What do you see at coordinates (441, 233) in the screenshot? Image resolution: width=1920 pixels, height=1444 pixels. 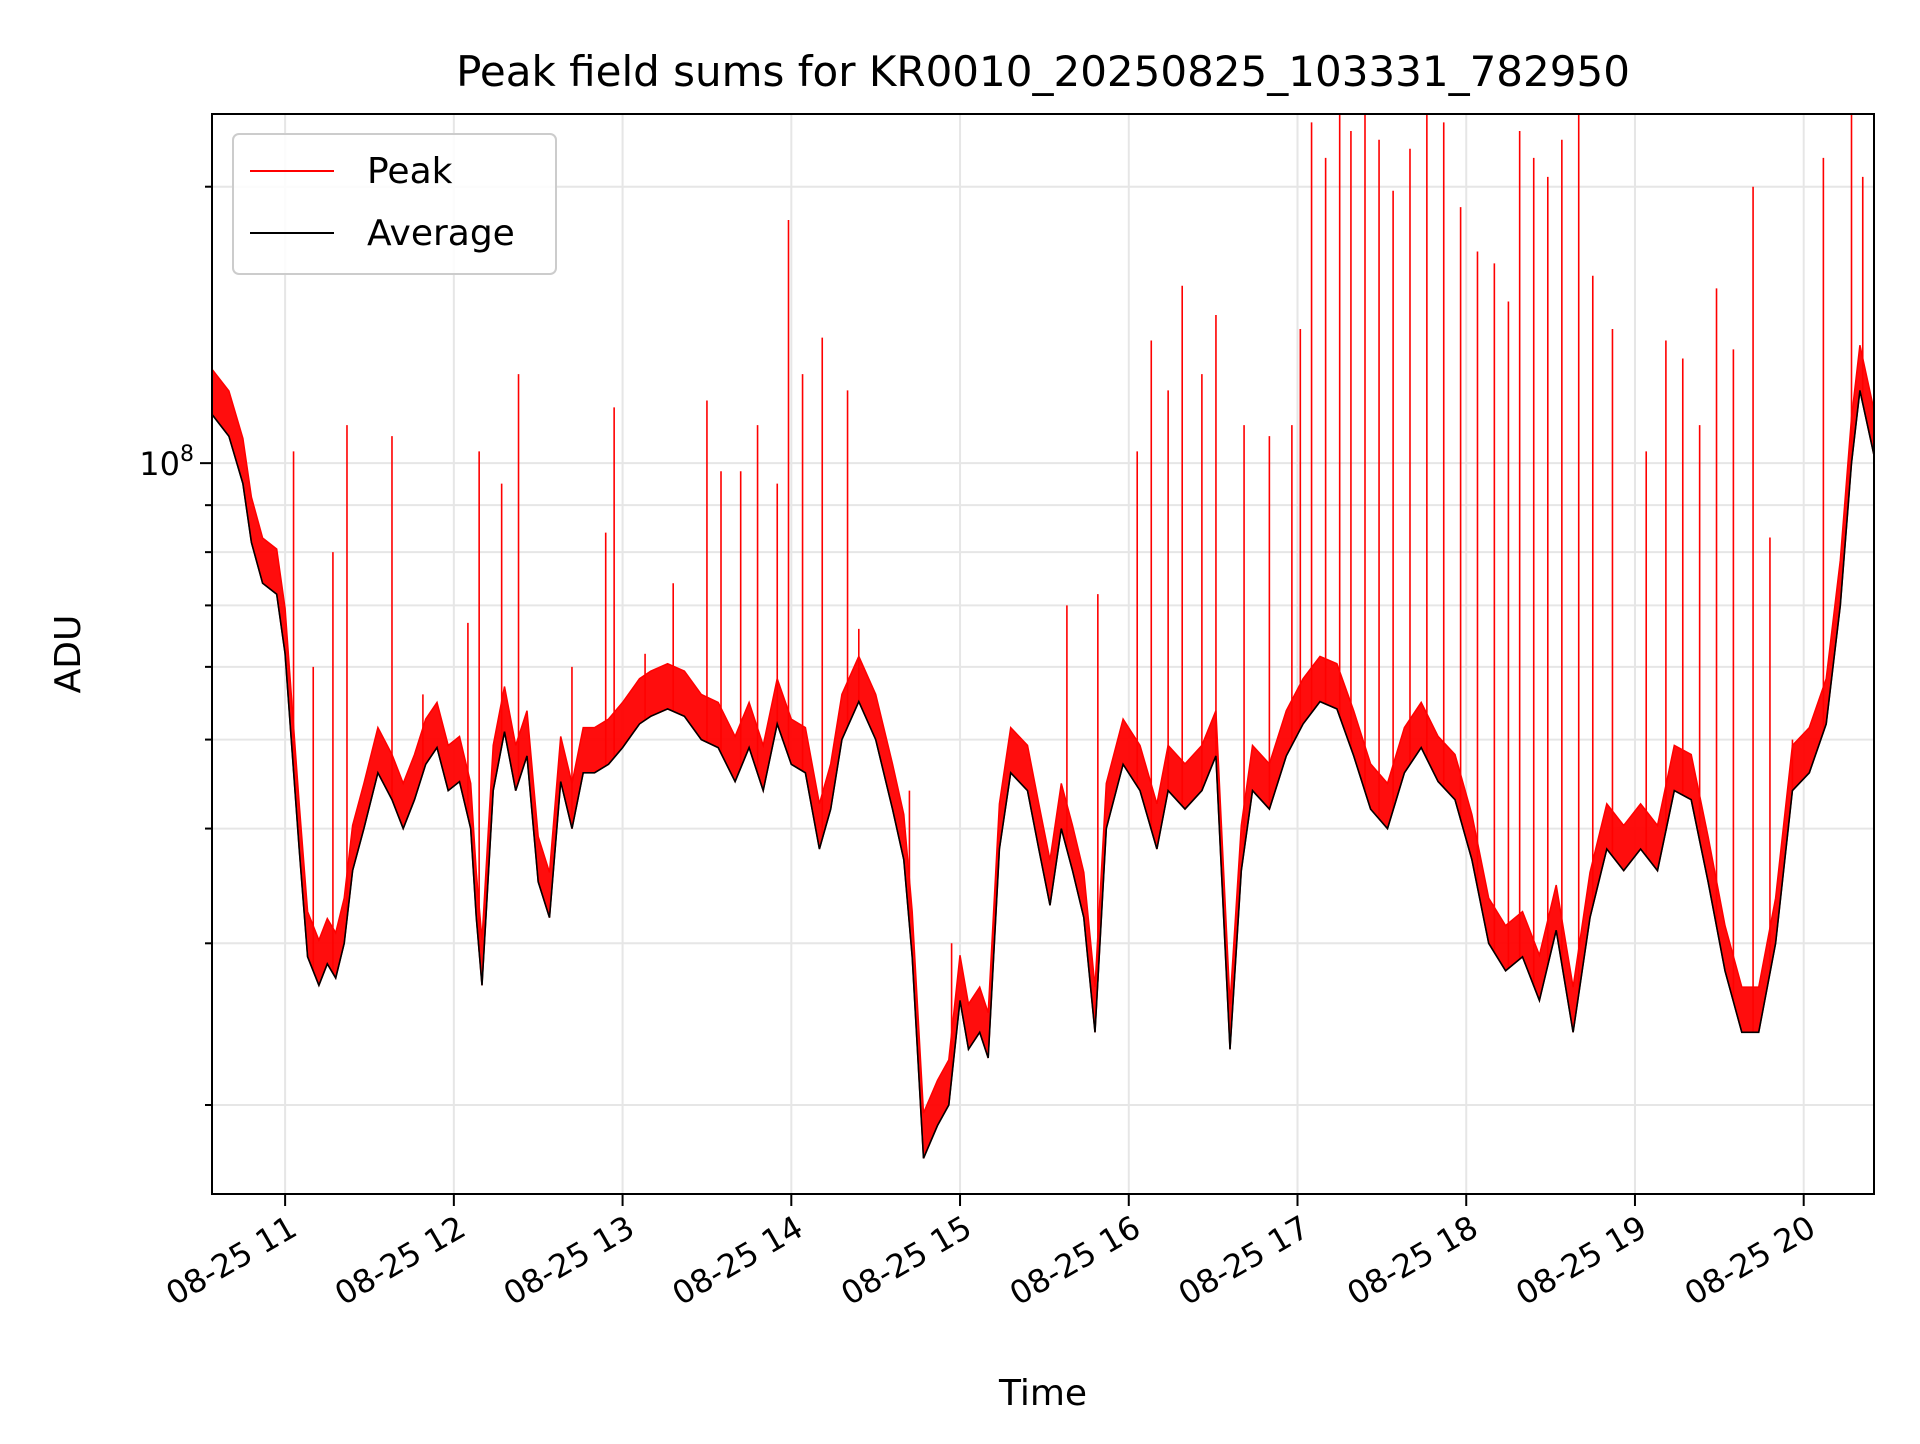 I see `legend-average-label: Average` at bounding box center [441, 233].